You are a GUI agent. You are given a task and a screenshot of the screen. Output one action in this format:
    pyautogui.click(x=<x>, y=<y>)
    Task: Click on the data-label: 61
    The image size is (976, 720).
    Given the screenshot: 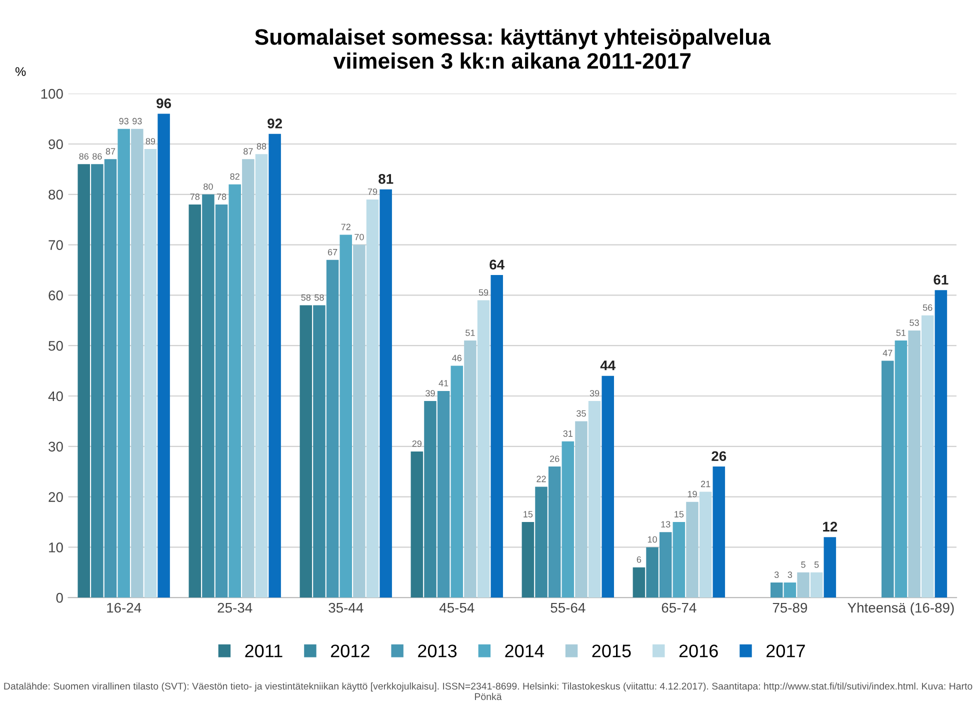 What is the action you would take?
    pyautogui.click(x=941, y=279)
    